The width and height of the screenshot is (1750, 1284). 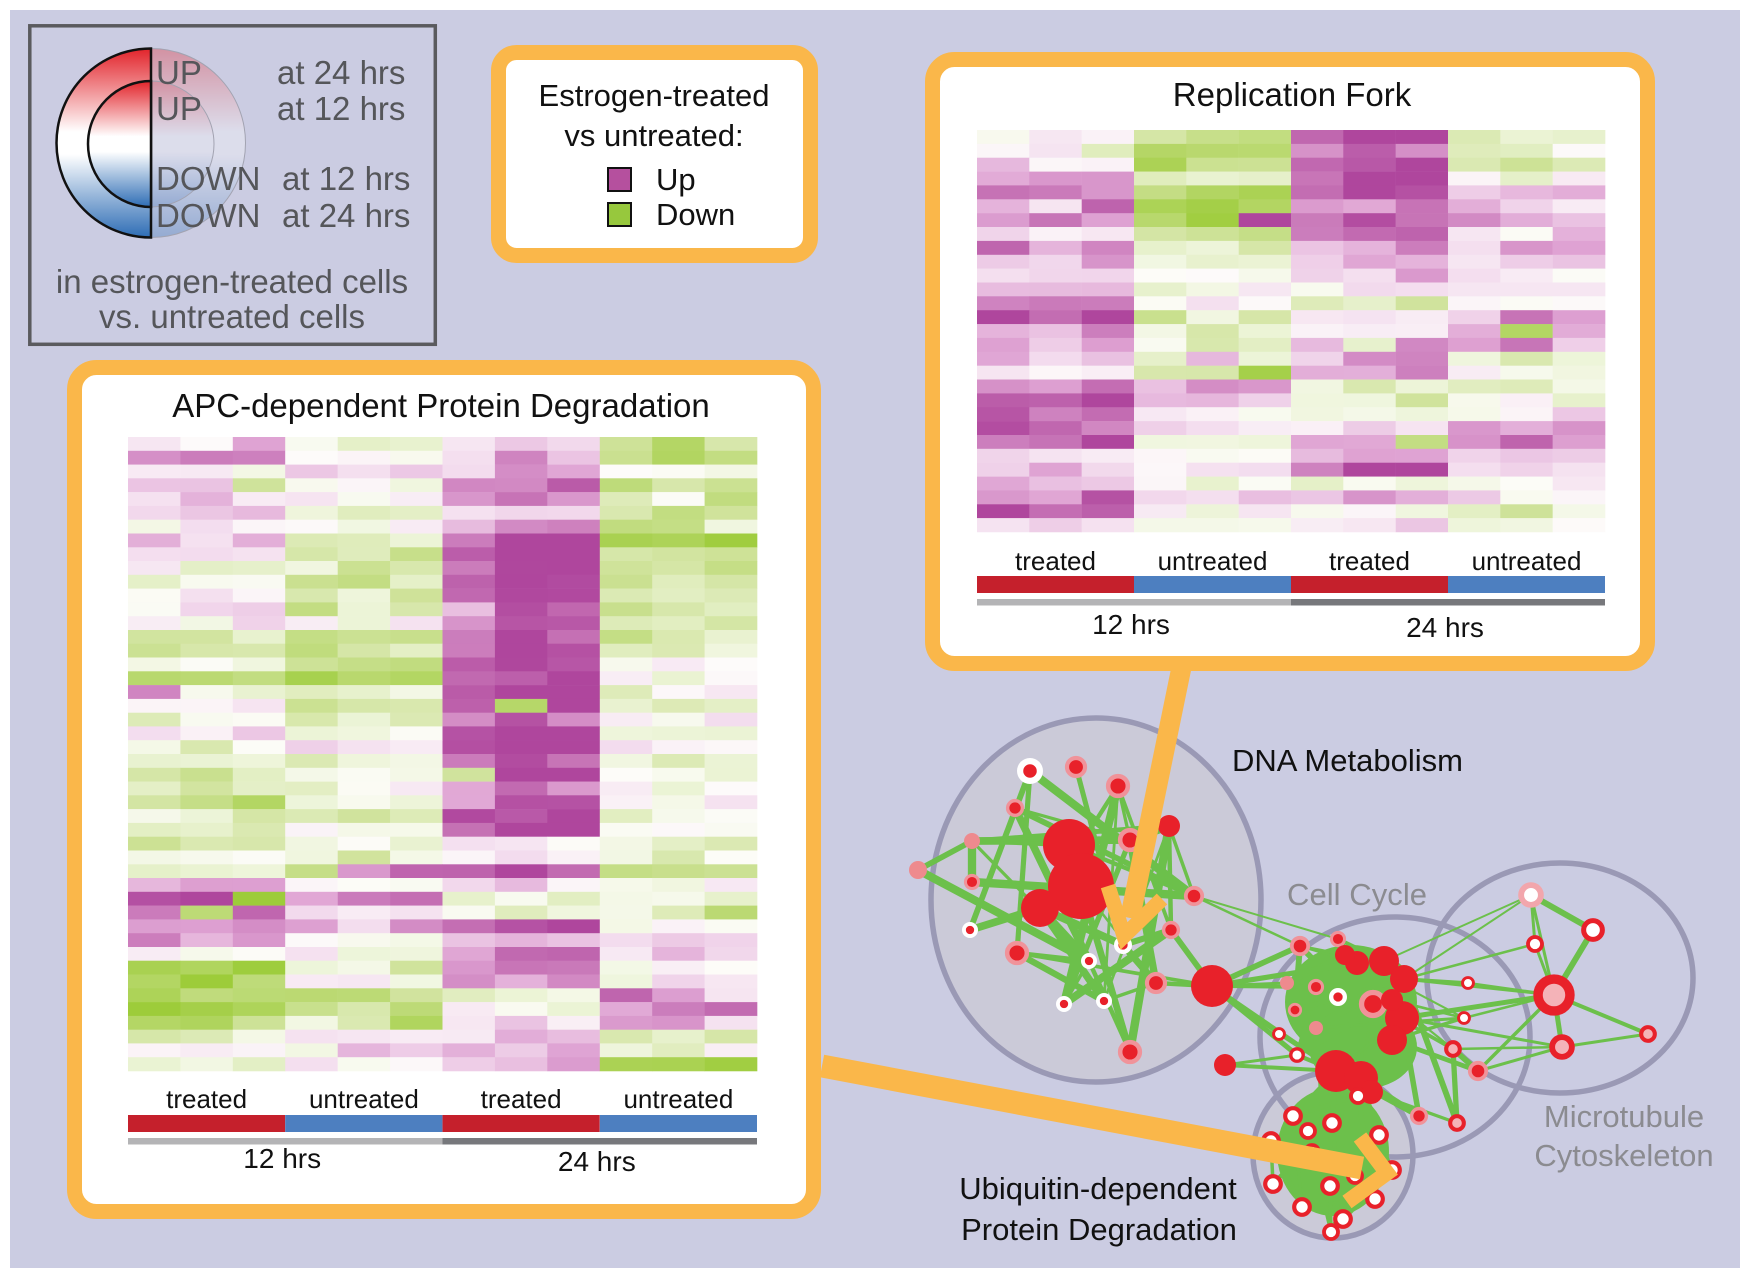 What do you see at coordinates (441, 405) in the screenshot?
I see `svg-text:APC-dependent Protein Degradat: APC-dependent Protein Degradation` at bounding box center [441, 405].